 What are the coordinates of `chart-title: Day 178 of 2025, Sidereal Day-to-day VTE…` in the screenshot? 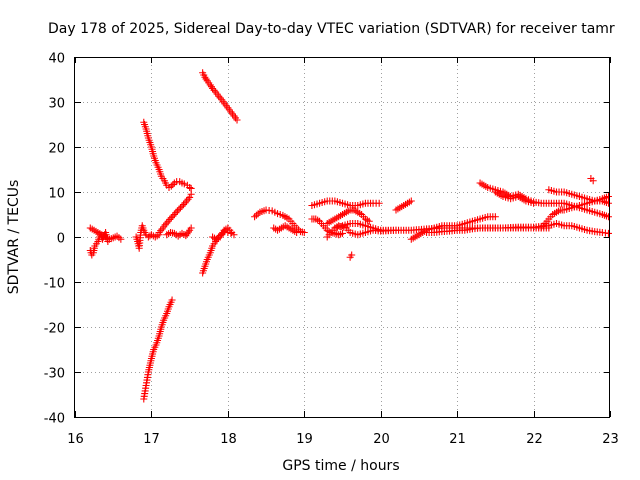 It's located at (331, 29).